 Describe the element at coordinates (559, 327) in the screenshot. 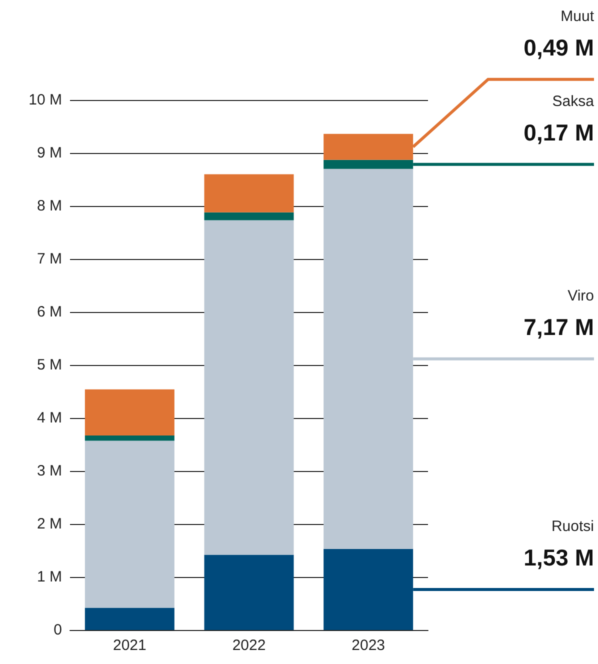

I see `data-label: 7,17 M` at that location.